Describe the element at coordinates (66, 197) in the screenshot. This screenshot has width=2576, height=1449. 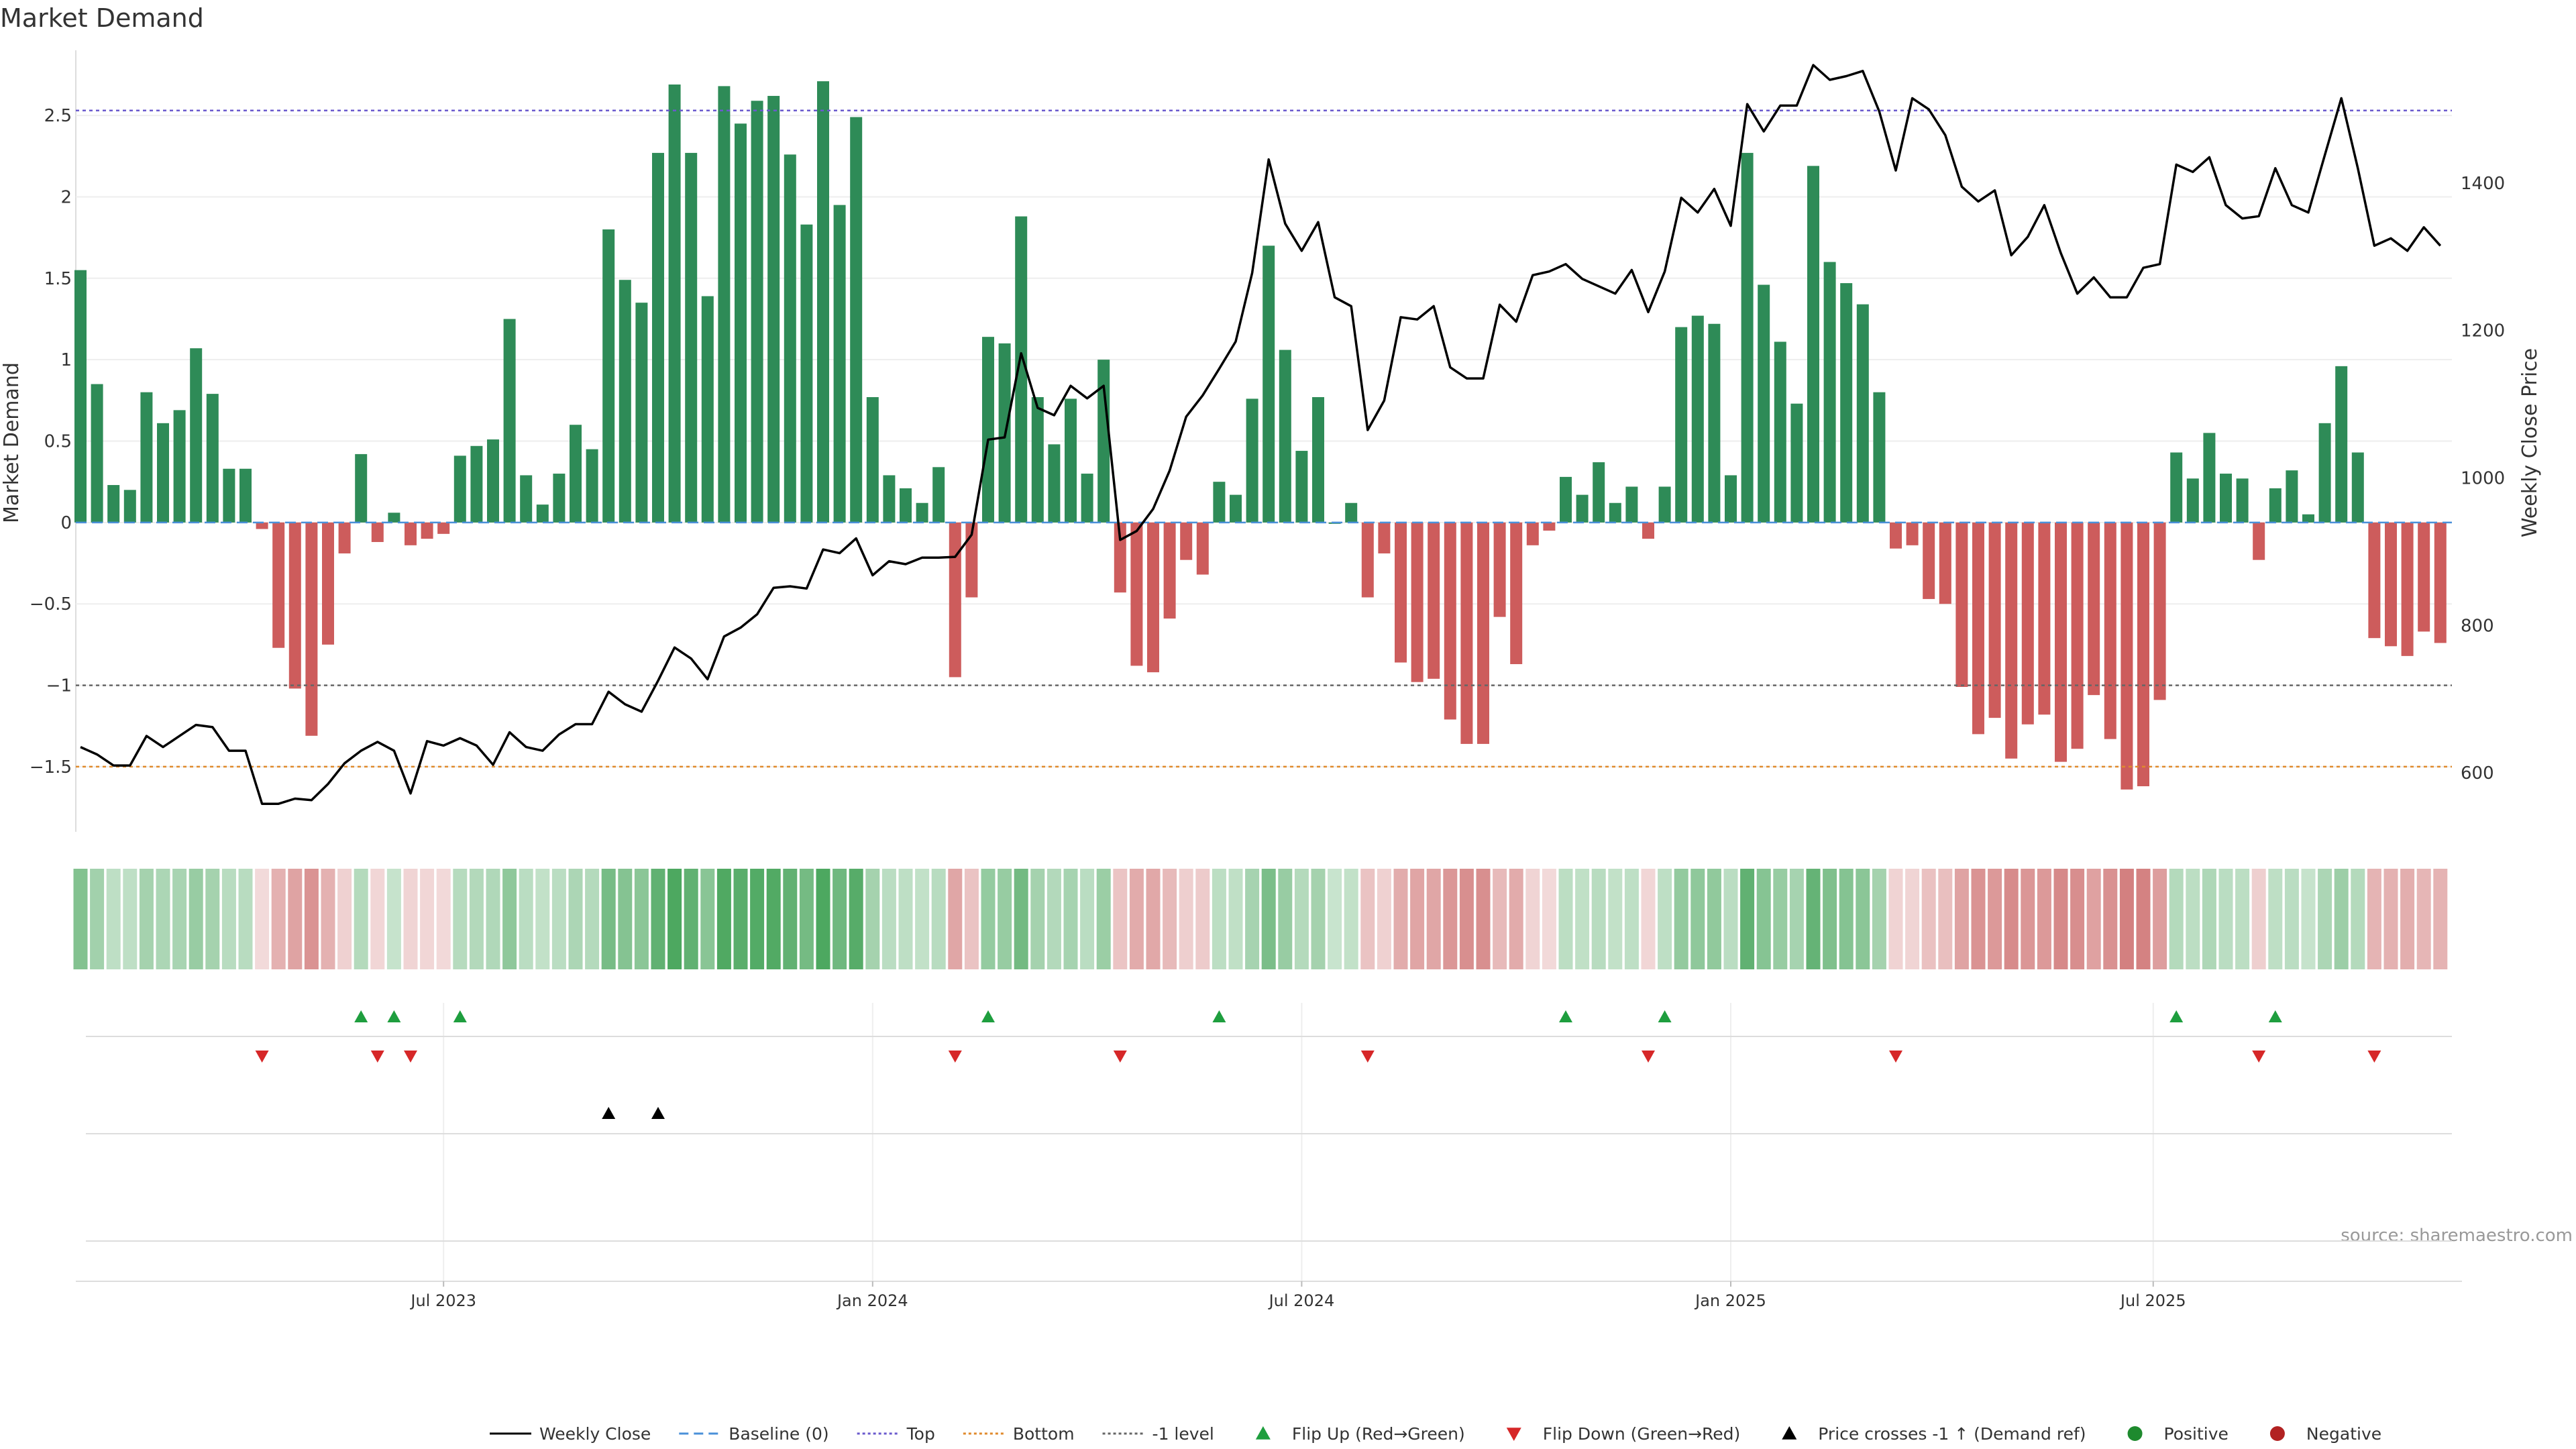
I see `y-left-tick-label: 2` at that location.